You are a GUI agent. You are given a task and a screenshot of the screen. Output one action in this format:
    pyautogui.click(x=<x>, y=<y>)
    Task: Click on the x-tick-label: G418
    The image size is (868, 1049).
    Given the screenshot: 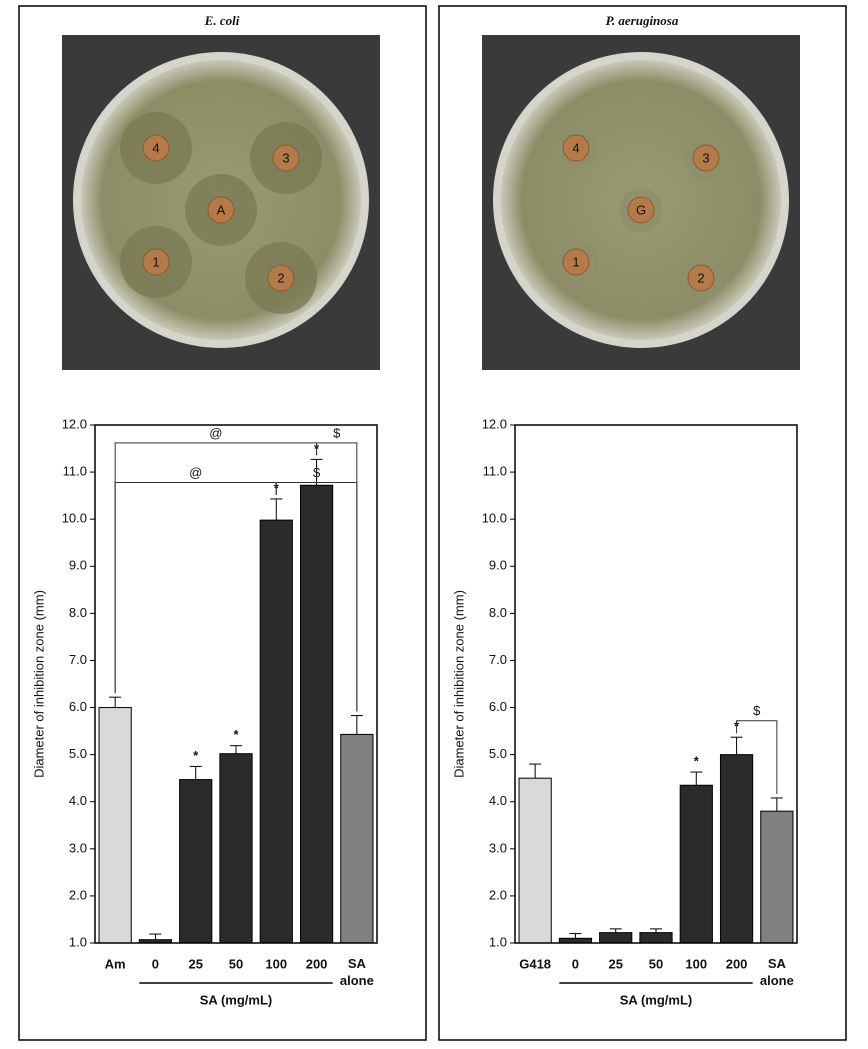 What is the action you would take?
    pyautogui.click(x=535, y=963)
    